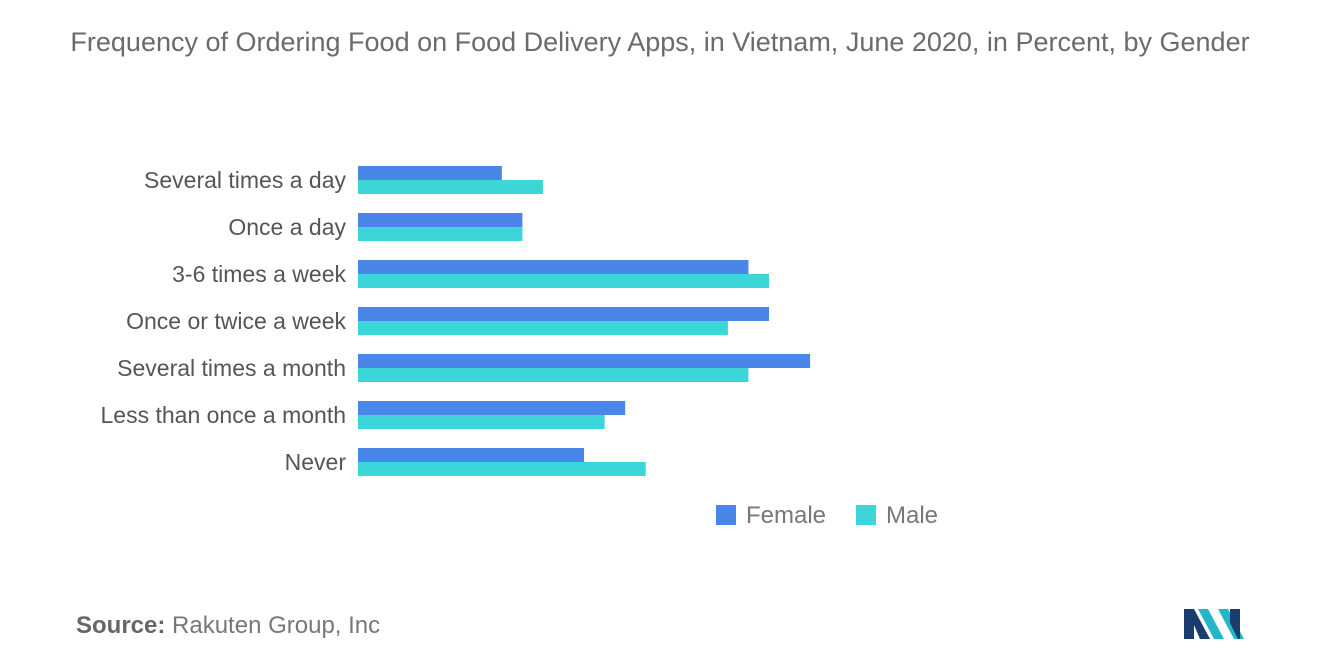 Image resolution: width=1320 pixels, height=665 pixels. Describe the element at coordinates (786, 515) in the screenshot. I see `legend-label-female: Female` at that location.